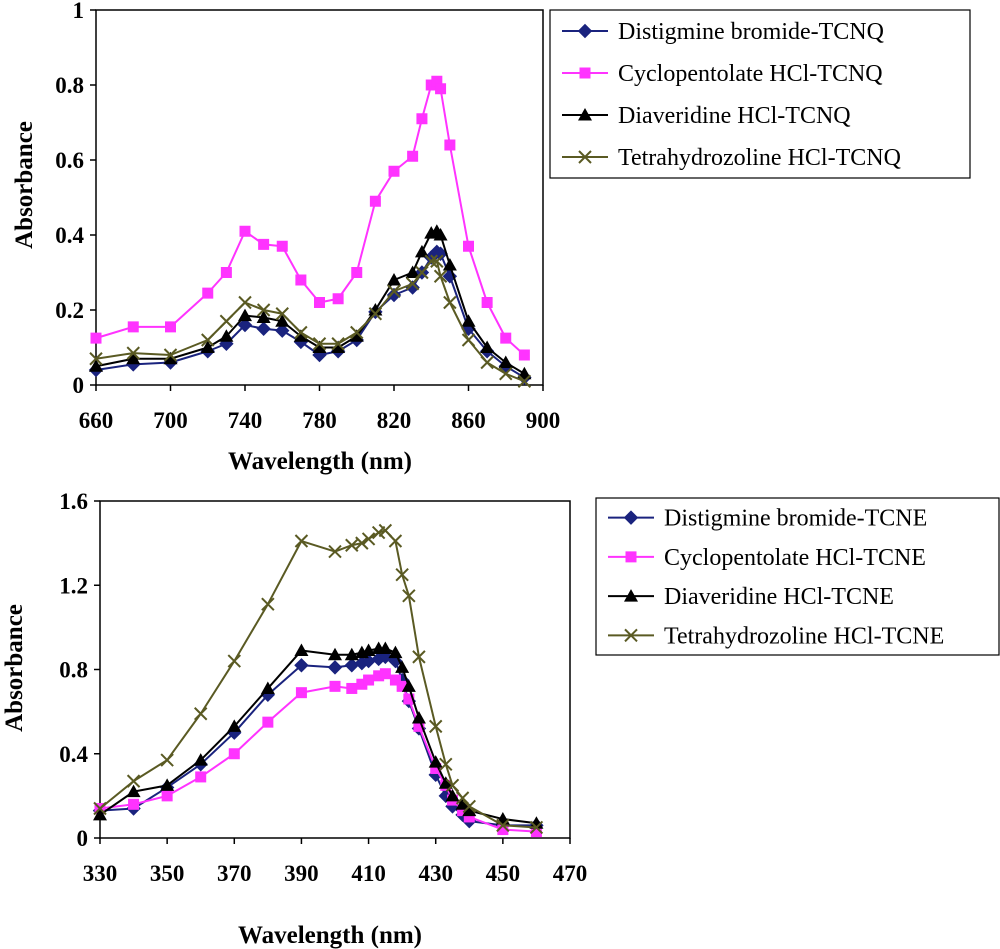 The width and height of the screenshot is (1000, 949). Describe the element at coordinates (751, 32) in the screenshot. I see `chart-1-legend-label: Distigmine bromide-TCNQ` at that location.